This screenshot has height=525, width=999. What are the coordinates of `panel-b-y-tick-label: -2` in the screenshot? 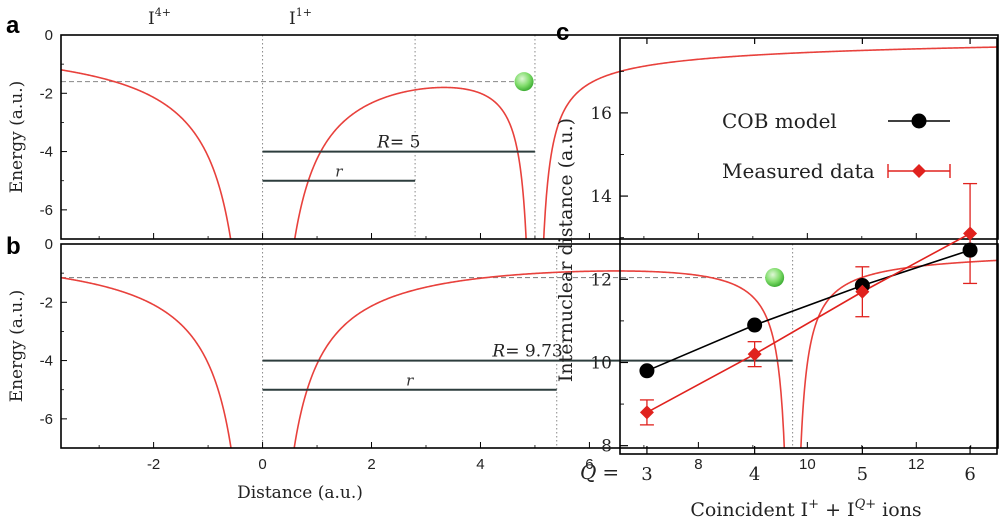 It's located at (46, 302).